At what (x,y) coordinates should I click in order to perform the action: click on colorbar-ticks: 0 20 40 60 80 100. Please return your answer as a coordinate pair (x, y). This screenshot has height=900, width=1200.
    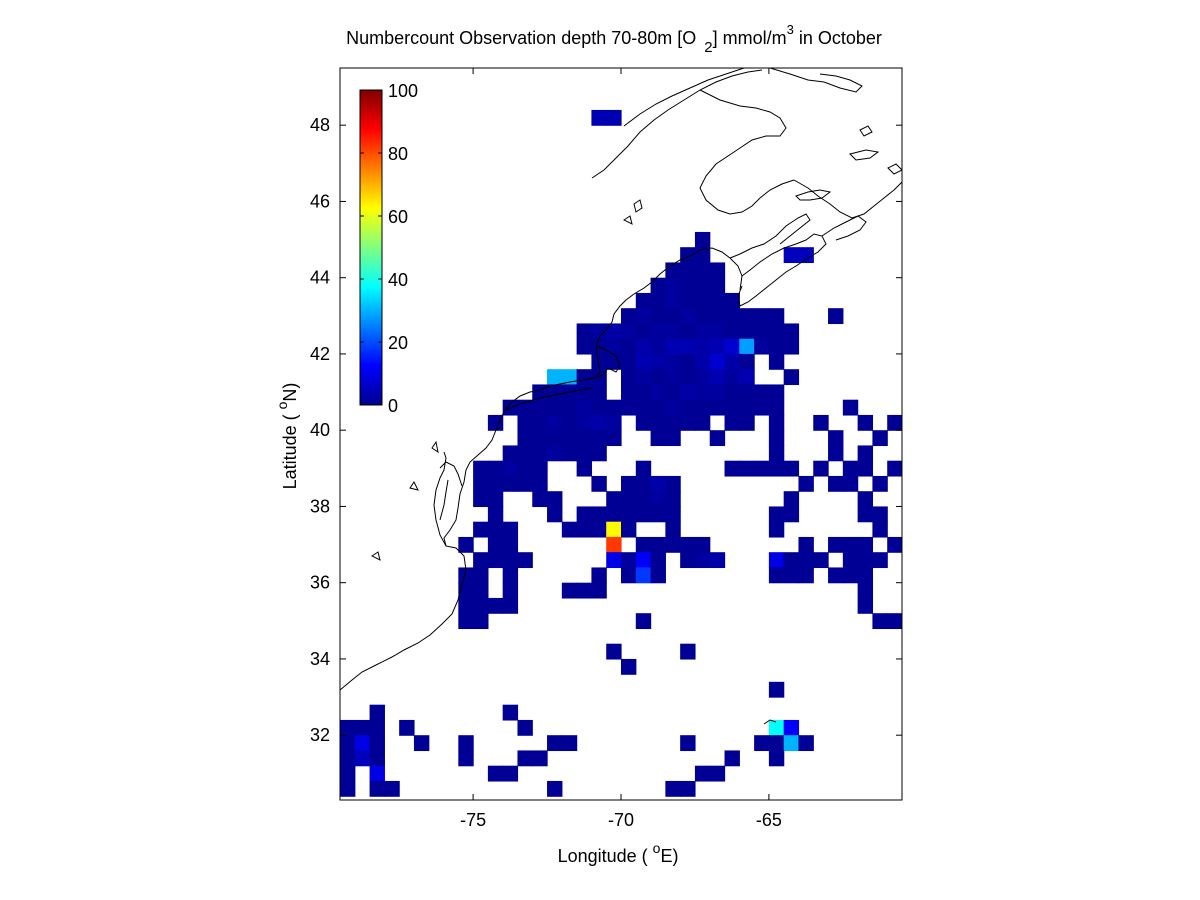
    Looking at the image, I should click on (389, 248).